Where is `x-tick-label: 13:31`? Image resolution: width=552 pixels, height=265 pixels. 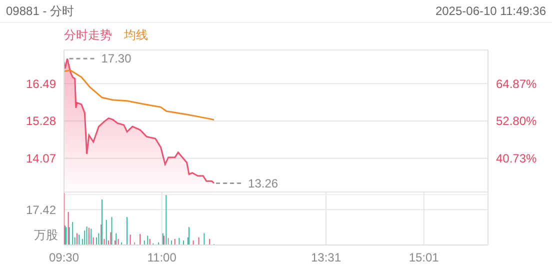
x-tick-label: 13:31 is located at coordinates (326, 257).